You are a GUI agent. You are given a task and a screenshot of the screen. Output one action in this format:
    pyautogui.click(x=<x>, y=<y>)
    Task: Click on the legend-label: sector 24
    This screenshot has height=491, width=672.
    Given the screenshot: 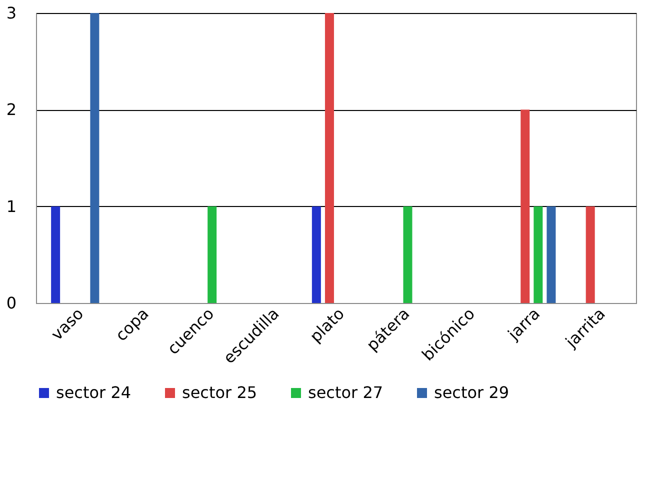 What is the action you would take?
    pyautogui.click(x=94, y=392)
    